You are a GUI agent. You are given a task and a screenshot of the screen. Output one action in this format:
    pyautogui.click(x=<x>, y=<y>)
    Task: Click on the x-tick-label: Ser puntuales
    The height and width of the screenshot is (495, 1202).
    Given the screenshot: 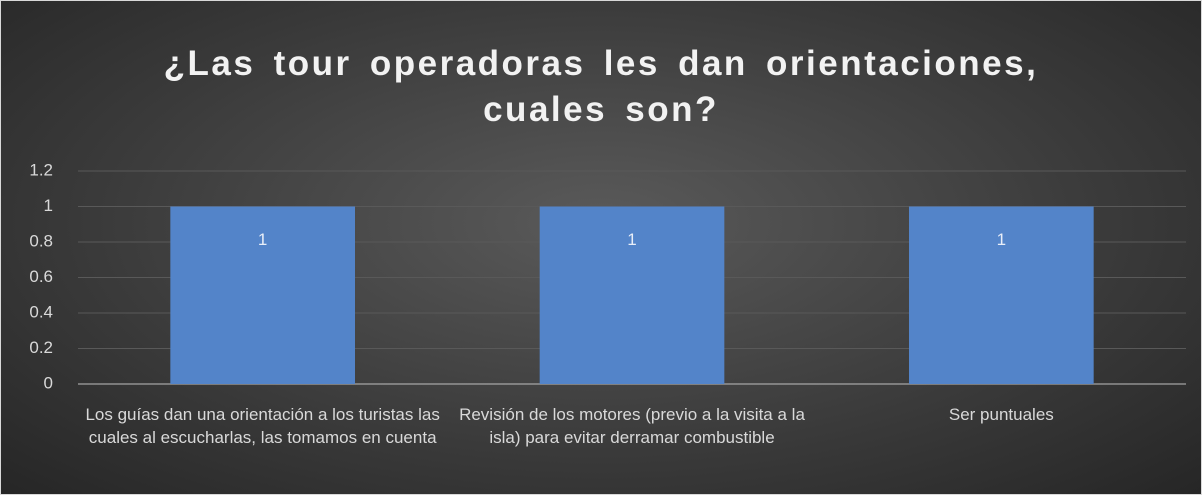 What is the action you would take?
    pyautogui.click(x=1001, y=414)
    